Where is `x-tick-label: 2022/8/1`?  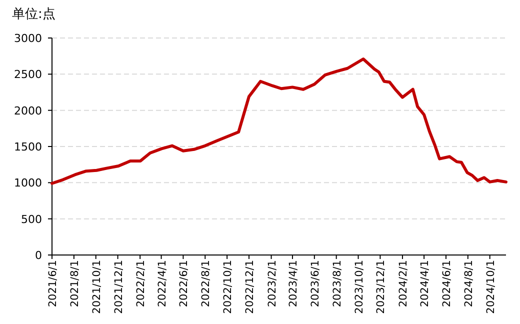
x-tick-label: 2022/8/1 is located at coordinates (206, 284).